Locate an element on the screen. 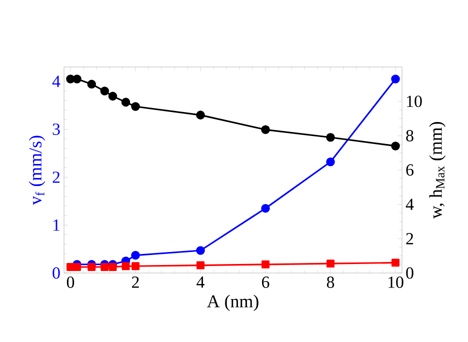 The width and height of the screenshot is (468, 342). y-tick-label: 1 is located at coordinates (56, 225).